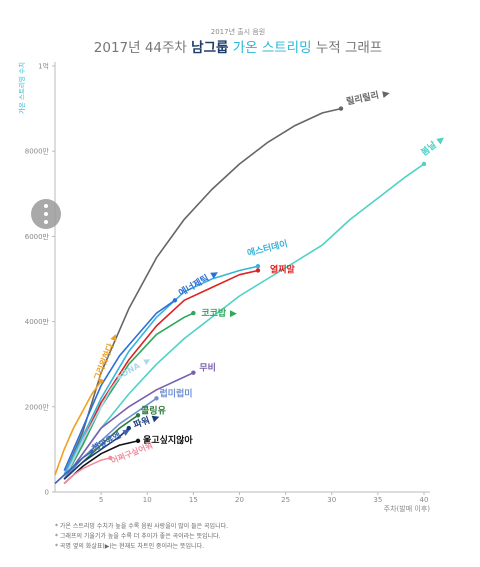 This screenshot has width=480, height=567. What do you see at coordinates (138, 536) in the screenshot?
I see `footnote-2: * 그래프의 기울기가 높을 수록 더 추이가 좋은 곡이라는 뜻입니다.` at bounding box center [138, 536].